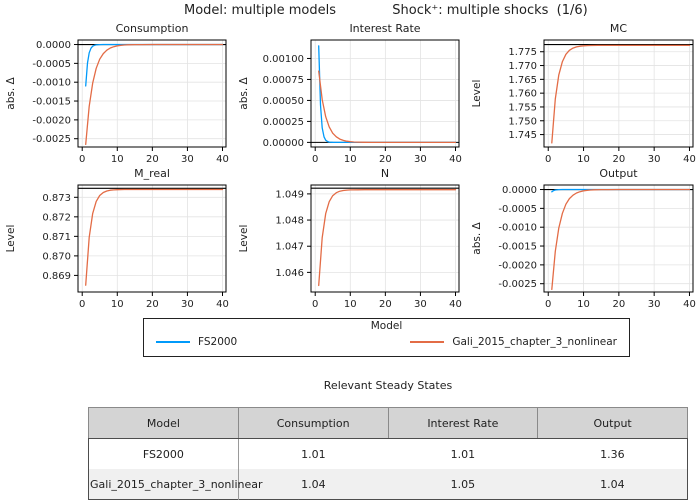  What do you see at coordinates (522, 66) in the screenshot?
I see `y-tick-label: 1.770` at bounding box center [522, 66].